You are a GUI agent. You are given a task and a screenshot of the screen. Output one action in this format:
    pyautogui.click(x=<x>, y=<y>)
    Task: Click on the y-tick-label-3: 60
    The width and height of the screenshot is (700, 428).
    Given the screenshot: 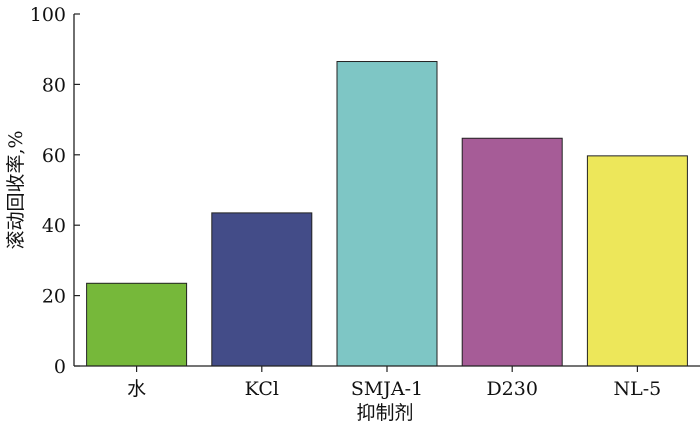 What is the action you would take?
    pyautogui.click(x=54, y=156)
    